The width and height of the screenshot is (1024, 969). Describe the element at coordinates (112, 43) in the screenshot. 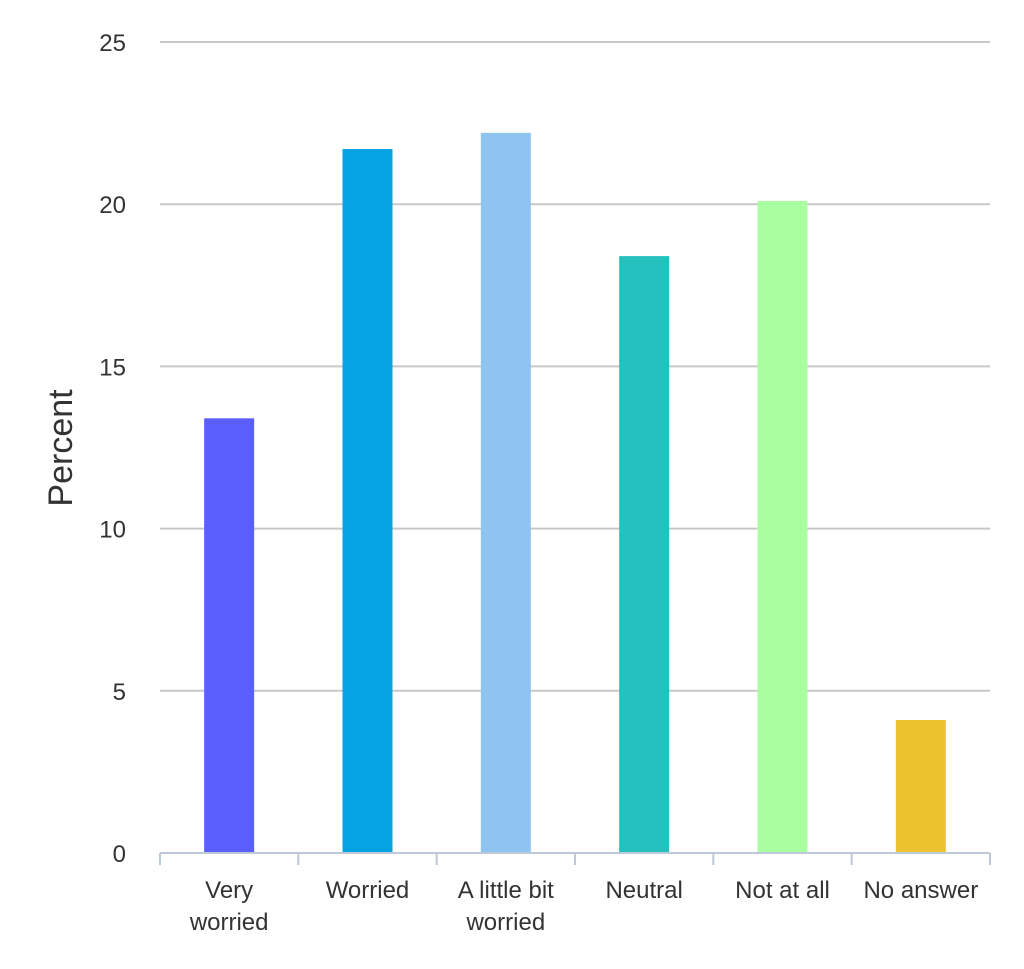

I see `y-tick-label: 25` at that location.